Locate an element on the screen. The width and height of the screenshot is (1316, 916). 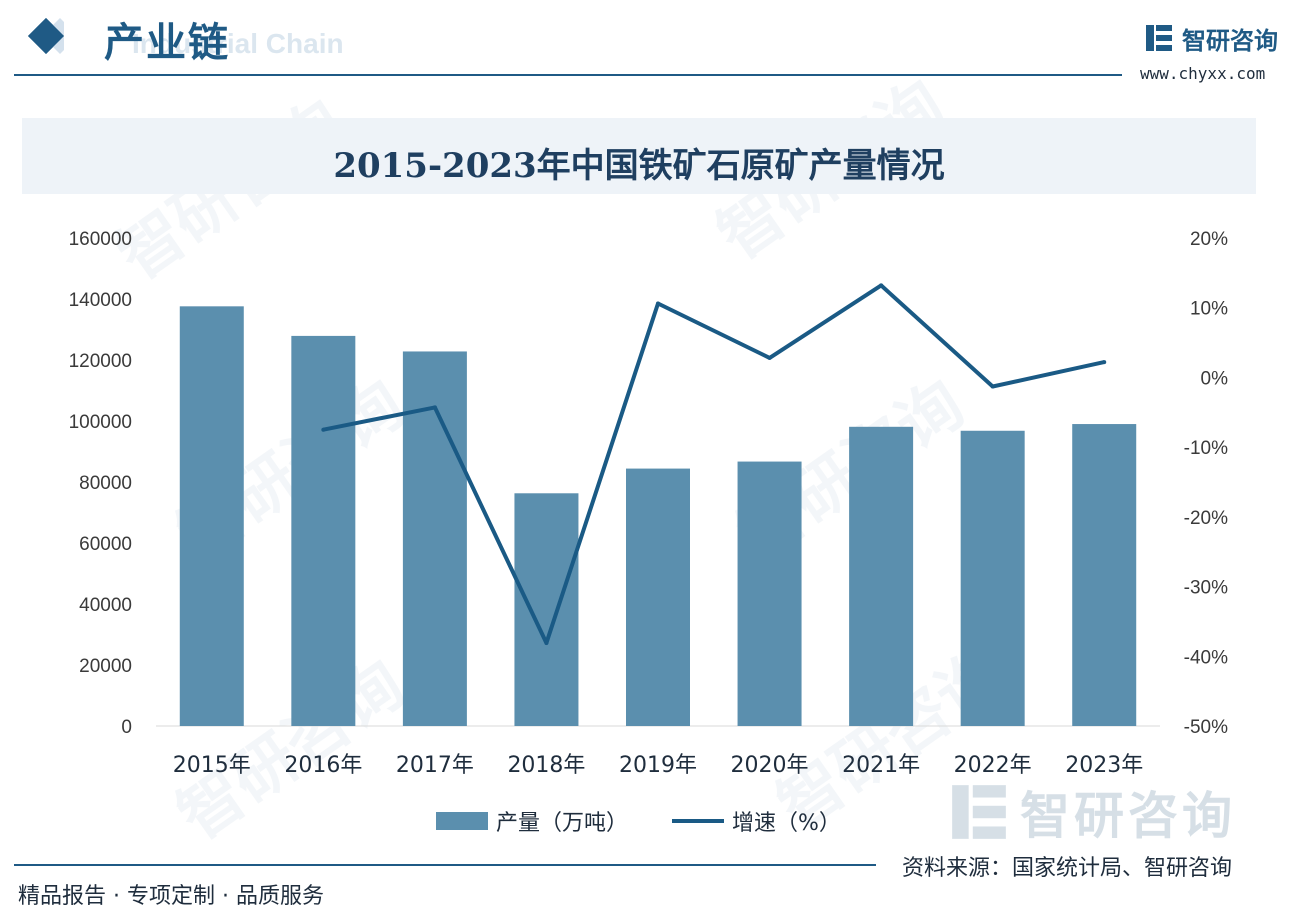
right-axis-tick-label: -10% is located at coordinates (1206, 448).